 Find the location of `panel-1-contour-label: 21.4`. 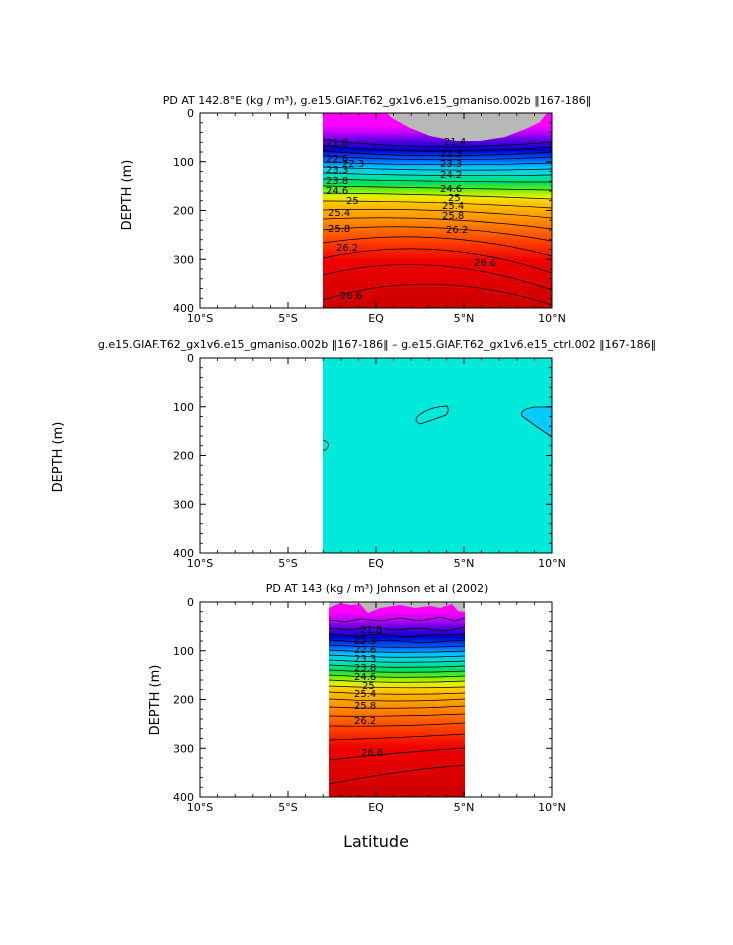

panel-1-contour-label: 21.4 is located at coordinates (455, 142).